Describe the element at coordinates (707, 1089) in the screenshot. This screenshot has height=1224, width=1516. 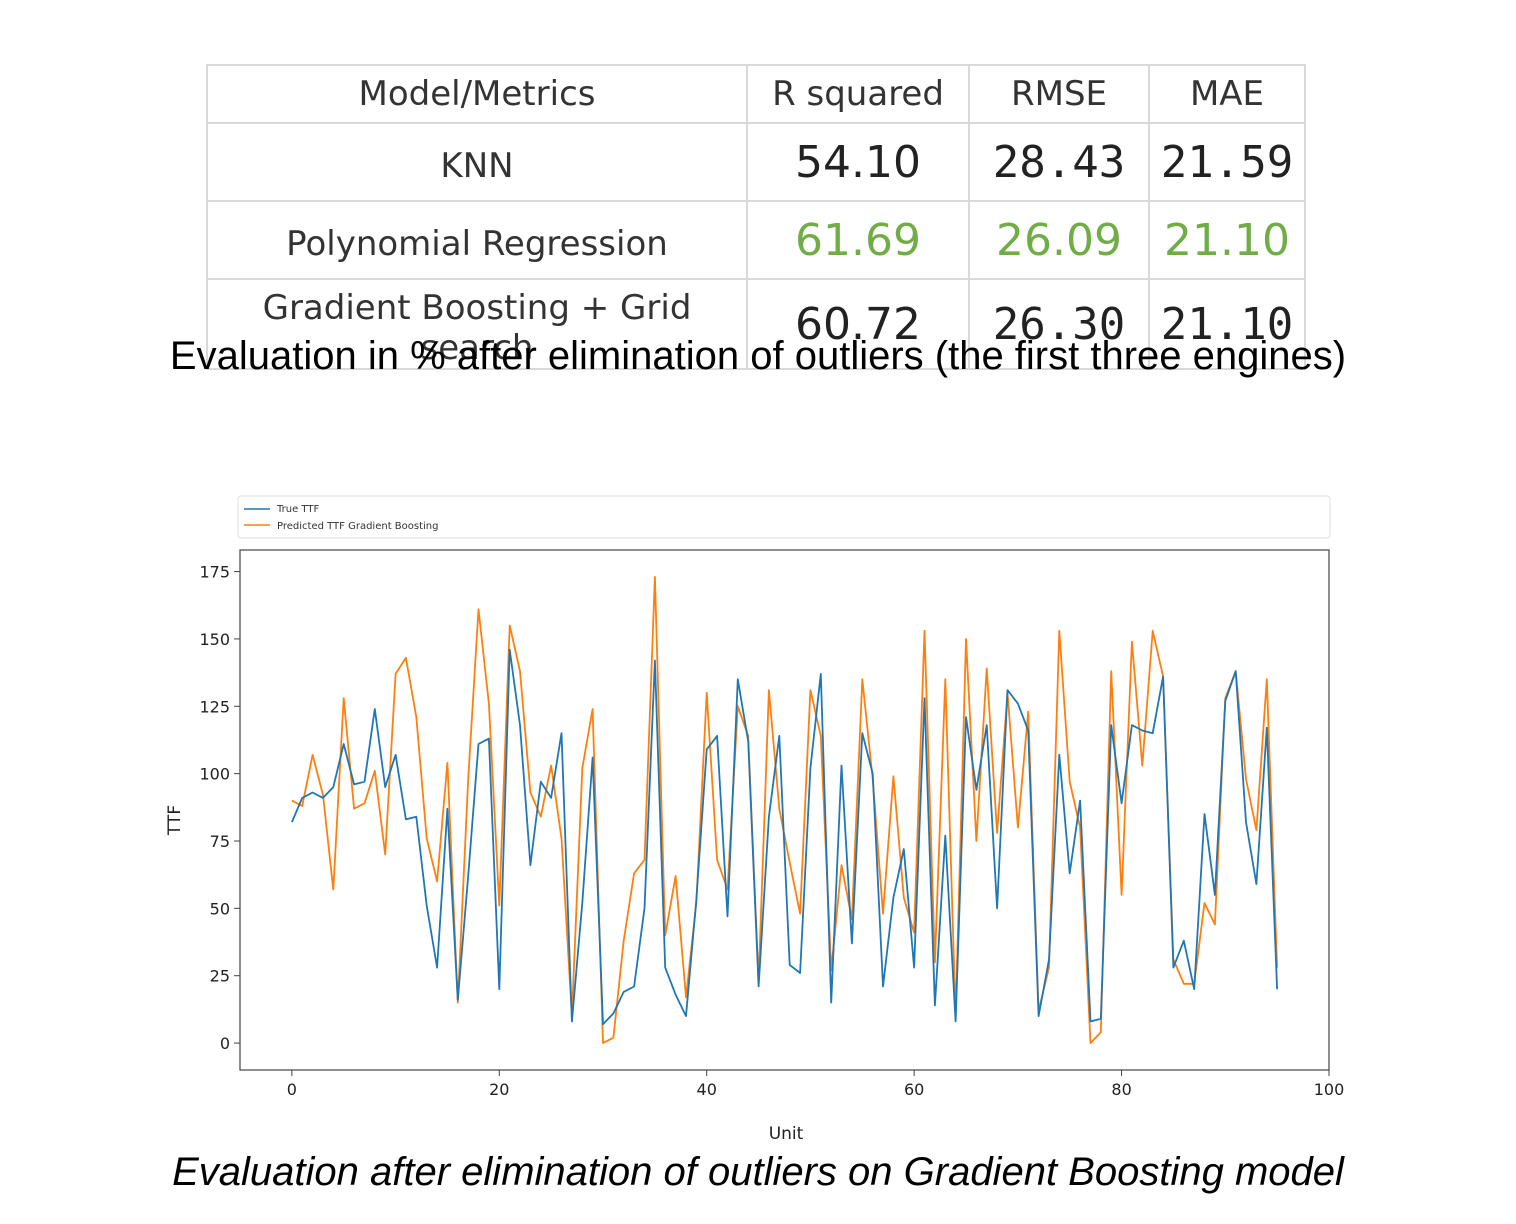
I see `x-tick-label: 40` at that location.